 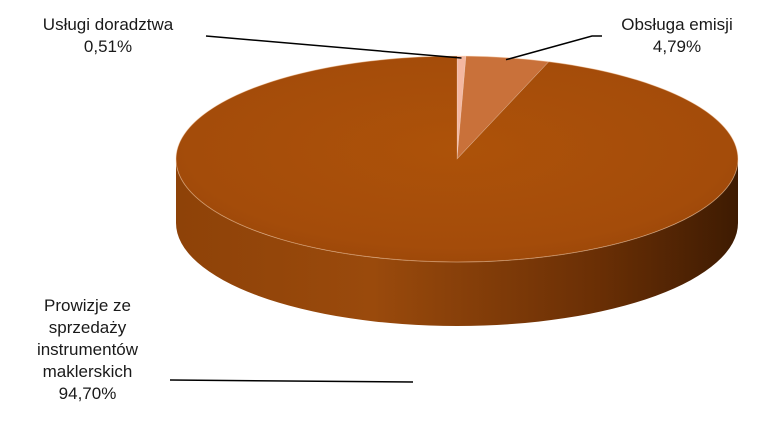 I want to click on slice-name-line: instrumentów, so click(x=87, y=349).